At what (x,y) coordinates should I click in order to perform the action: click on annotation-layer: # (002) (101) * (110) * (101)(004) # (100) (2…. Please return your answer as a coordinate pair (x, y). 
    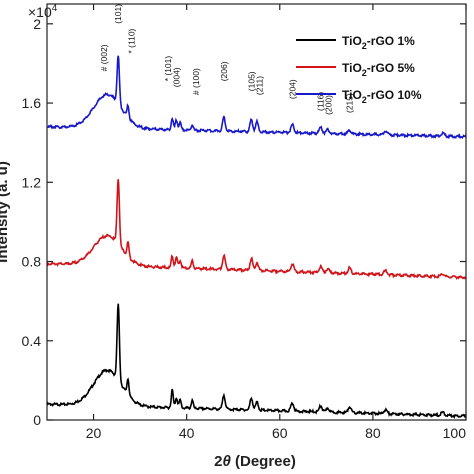
    Looking at the image, I should click on (227, 59).